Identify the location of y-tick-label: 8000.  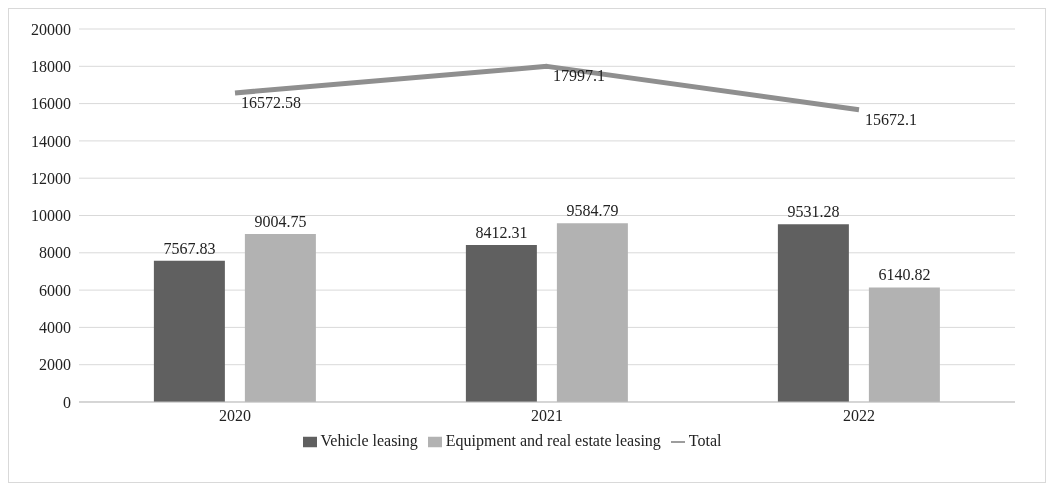
(55, 253).